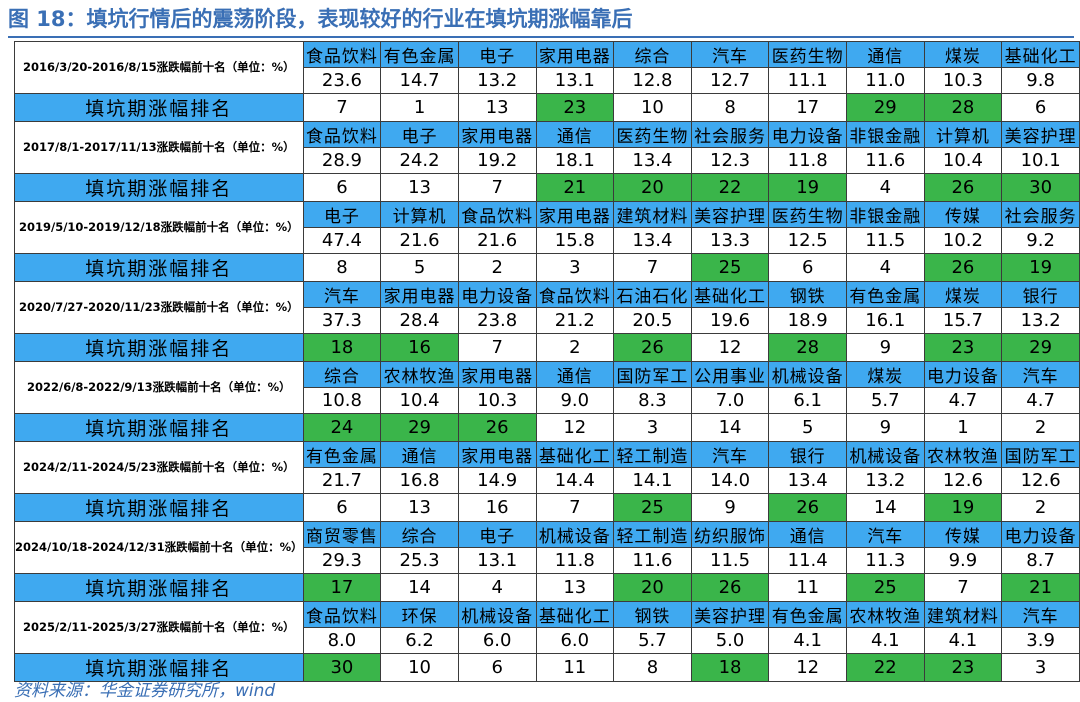 The image size is (1080, 702). I want to click on industry-name-cell: 非银金融, so click(885, 134).